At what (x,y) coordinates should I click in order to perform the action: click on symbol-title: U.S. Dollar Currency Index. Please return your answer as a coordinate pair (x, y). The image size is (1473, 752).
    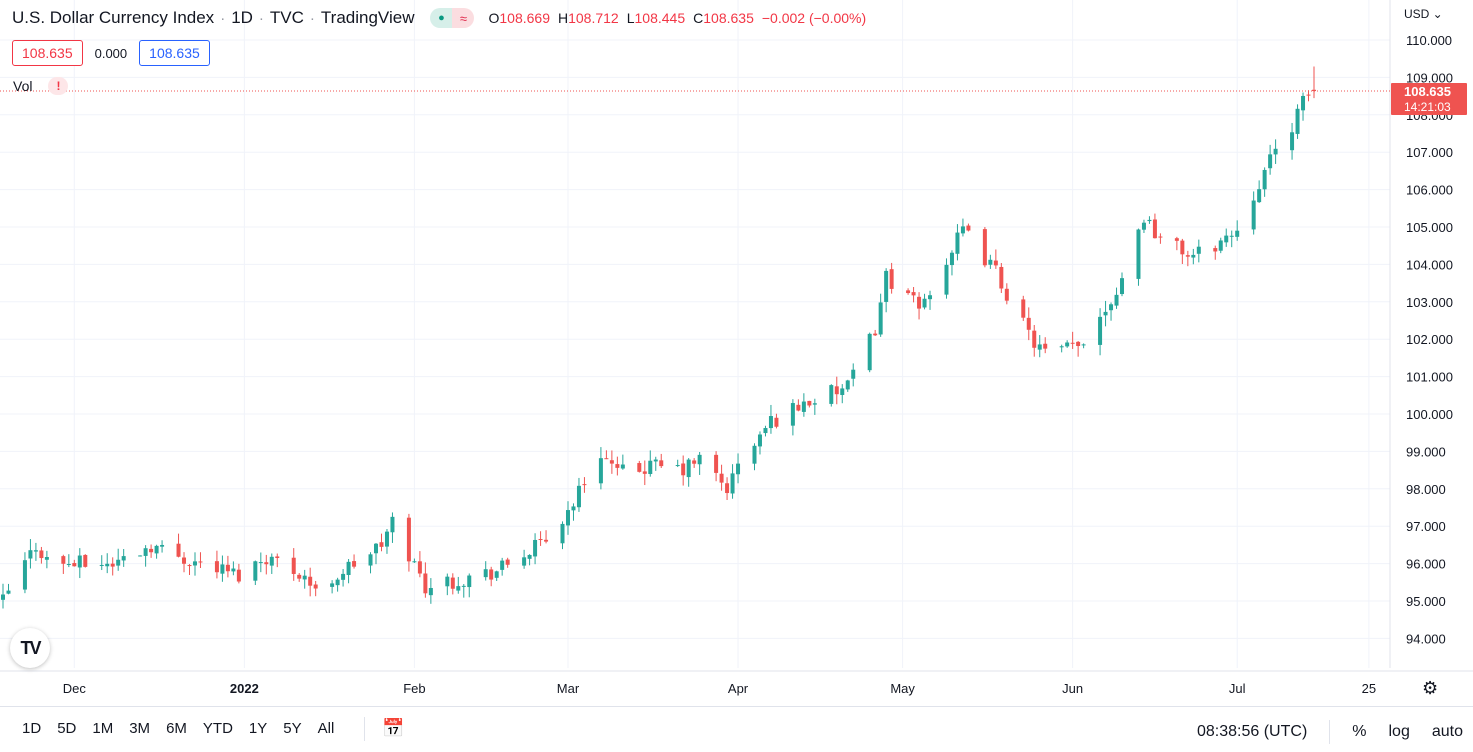
    Looking at the image, I should click on (113, 17).